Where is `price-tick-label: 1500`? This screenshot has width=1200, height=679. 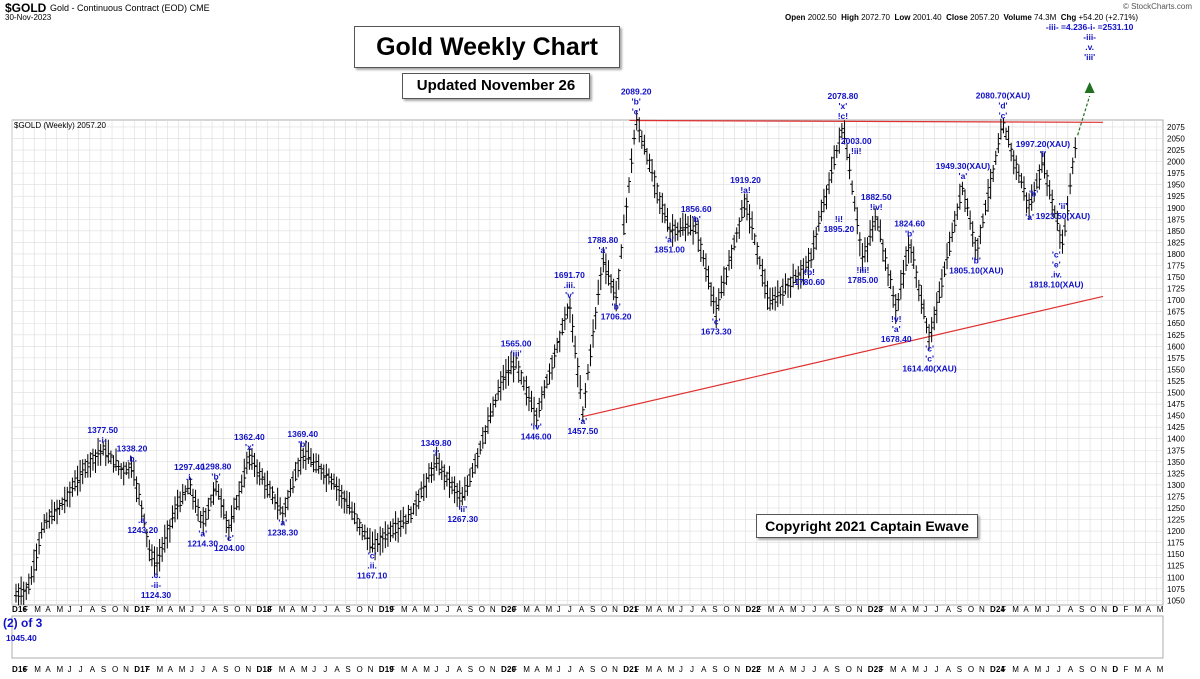
price-tick-label: 1500 is located at coordinates (1176, 393).